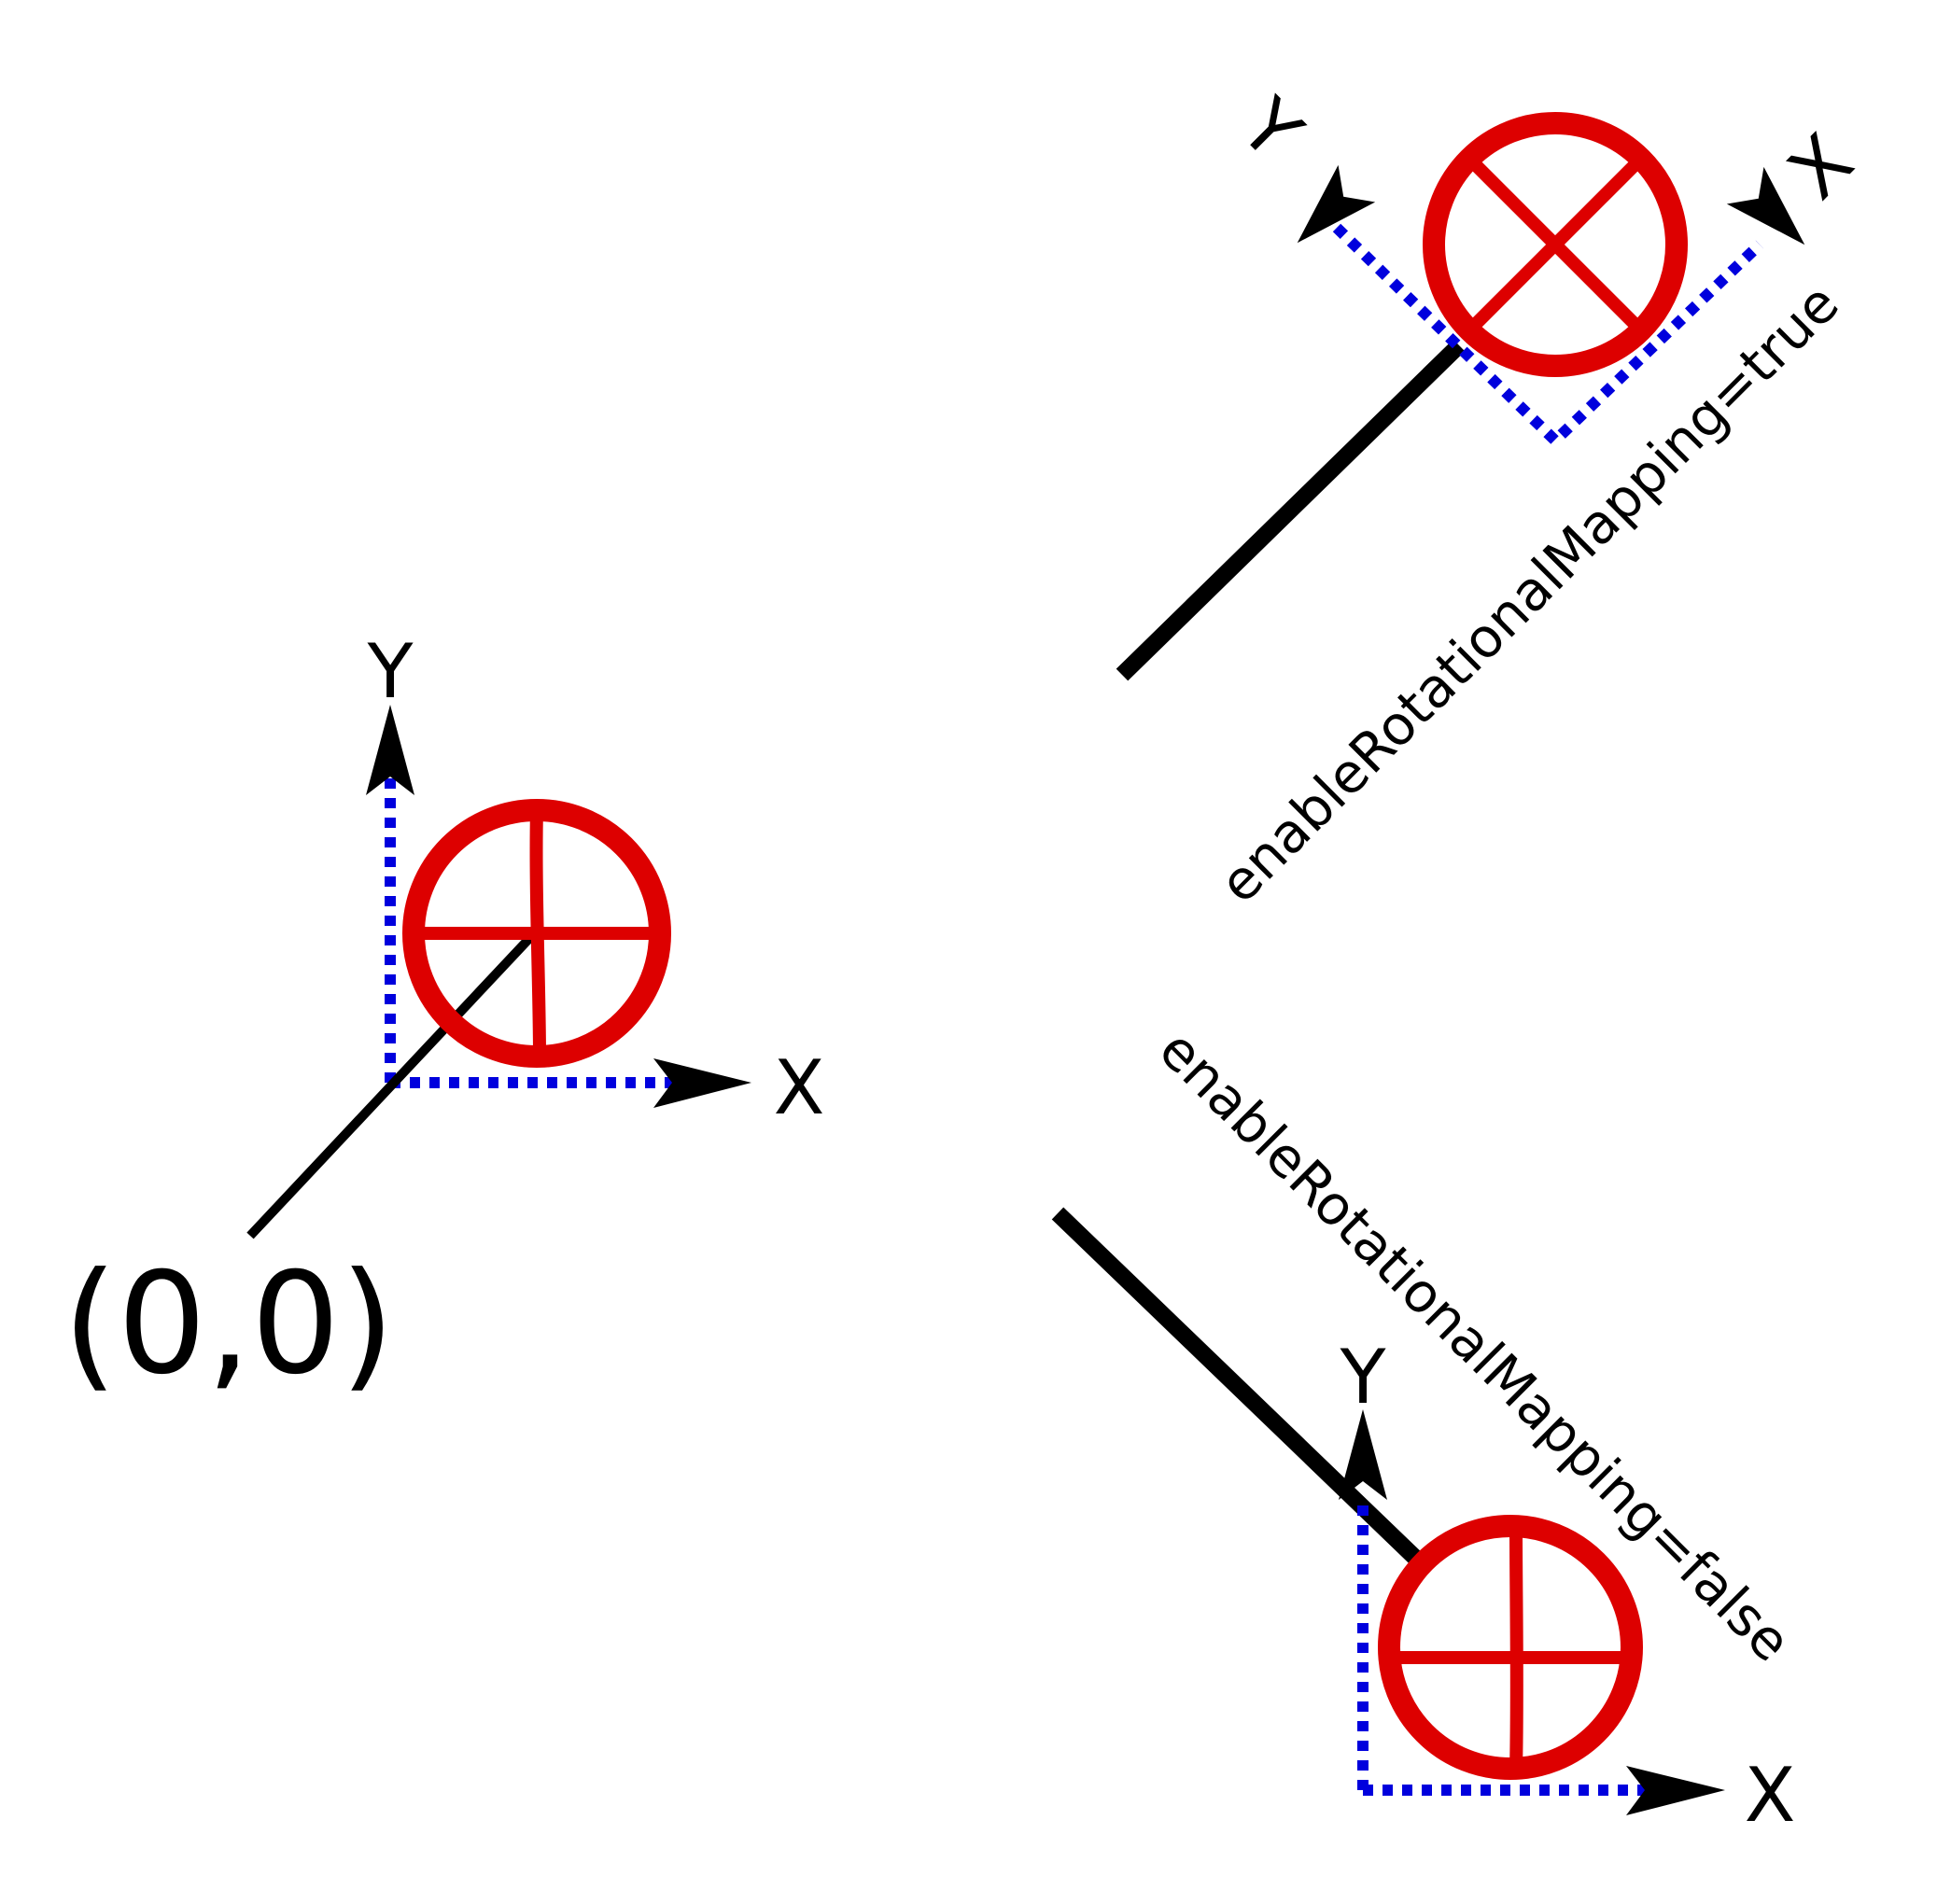 Image resolution: width=1951 pixels, height=1904 pixels. What do you see at coordinates (1821, 167) in the screenshot?
I see `rotated-x-axis-label: X` at bounding box center [1821, 167].